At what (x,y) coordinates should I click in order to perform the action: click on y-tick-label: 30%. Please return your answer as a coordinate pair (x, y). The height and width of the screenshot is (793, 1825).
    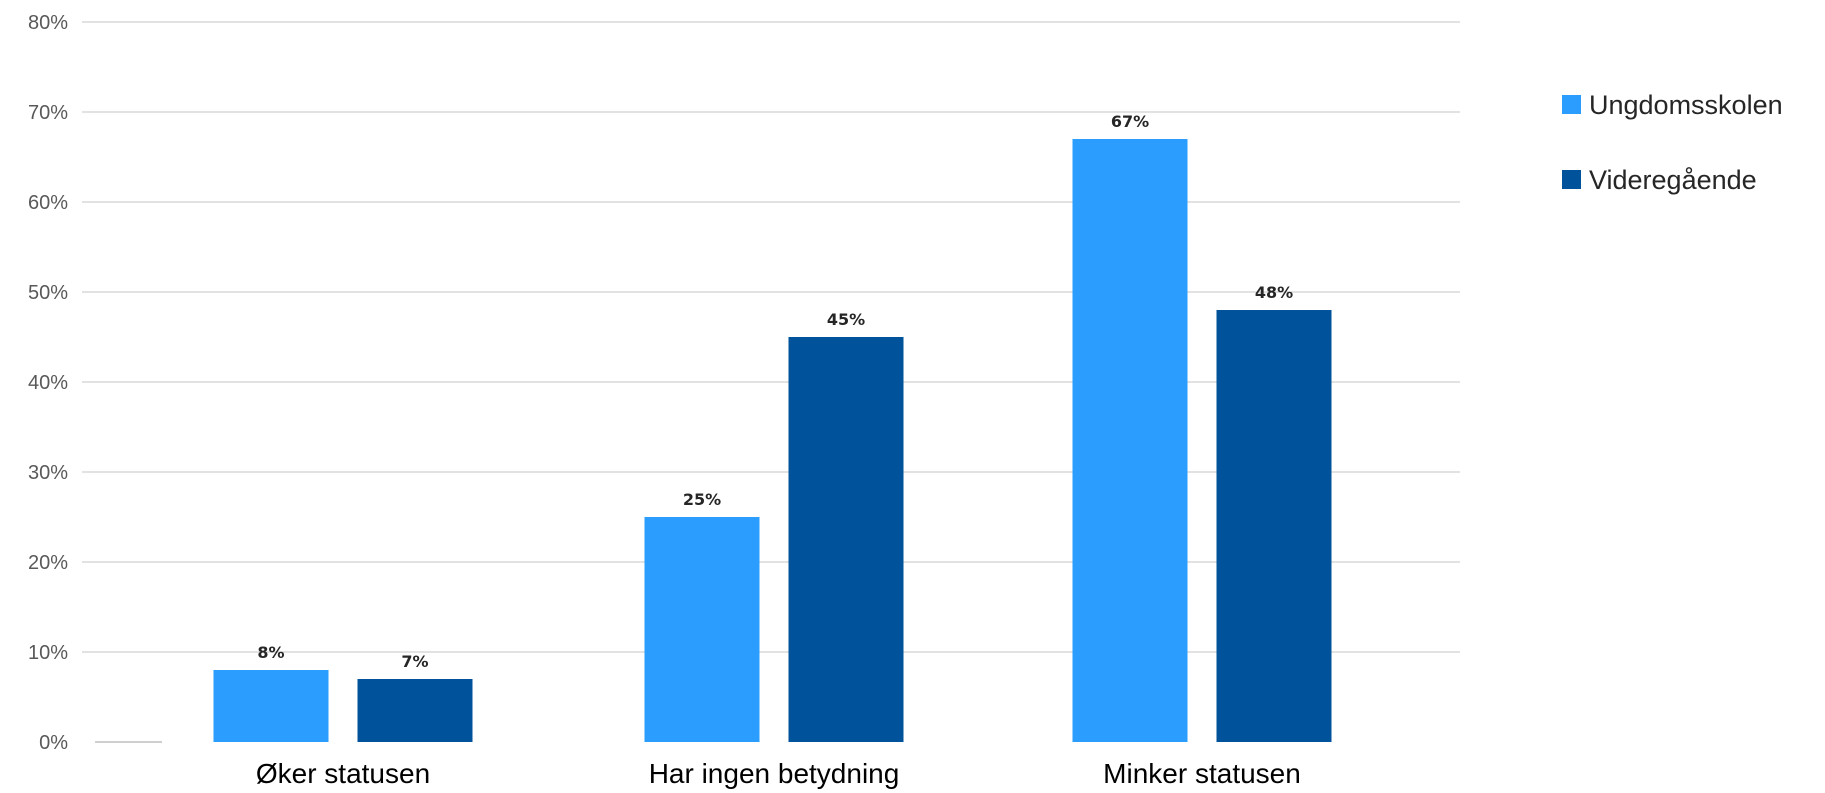
    Looking at the image, I should click on (48, 473).